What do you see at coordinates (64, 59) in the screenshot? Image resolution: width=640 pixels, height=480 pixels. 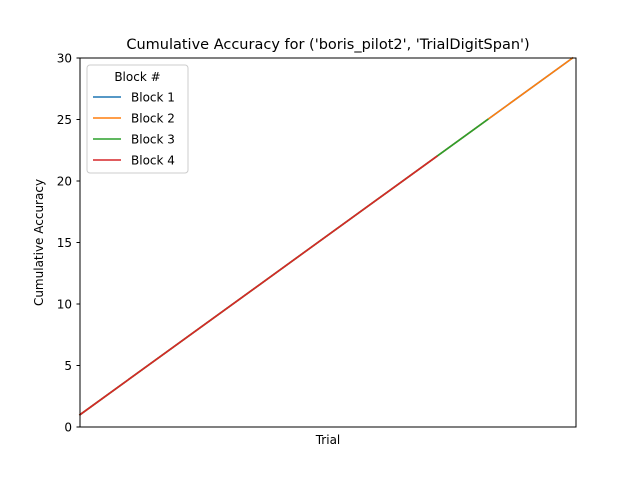 I see `y-tick-label: 30` at bounding box center [64, 59].